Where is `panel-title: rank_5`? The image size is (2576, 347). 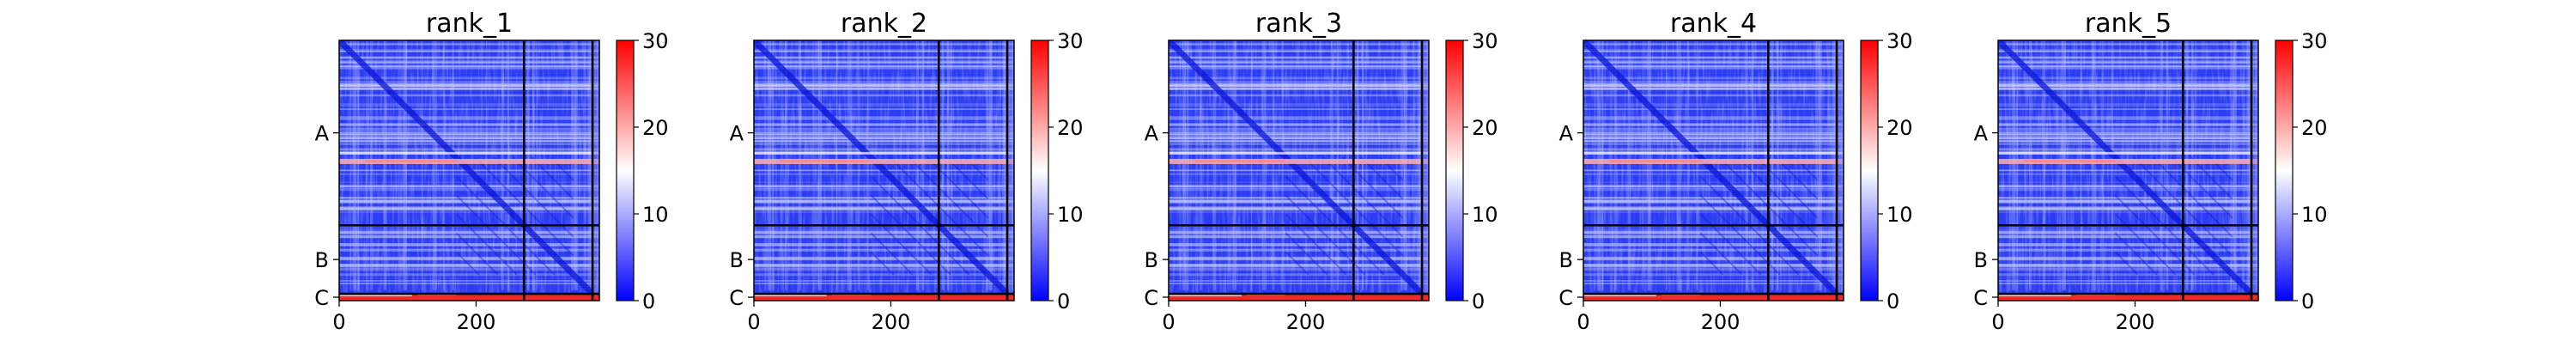
panel-title: rank_5 is located at coordinates (2128, 24).